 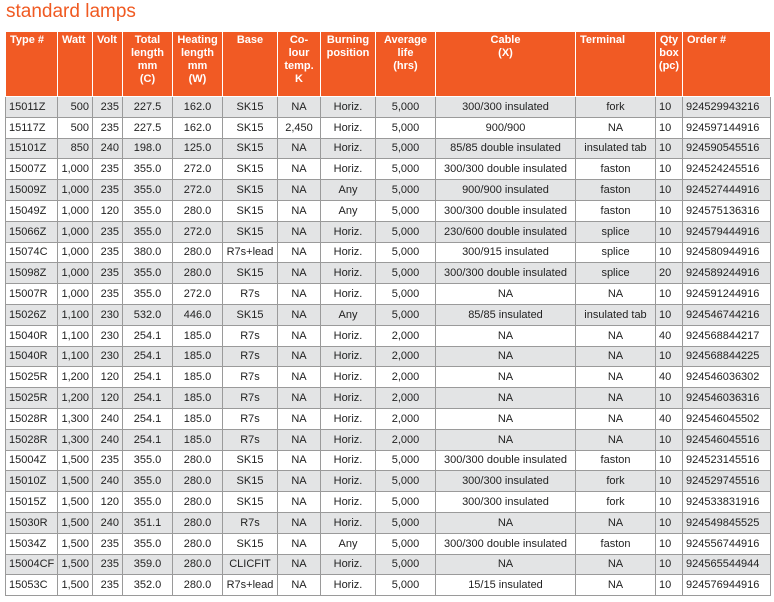 I want to click on table-cell: 924523145516, so click(x=726, y=460).